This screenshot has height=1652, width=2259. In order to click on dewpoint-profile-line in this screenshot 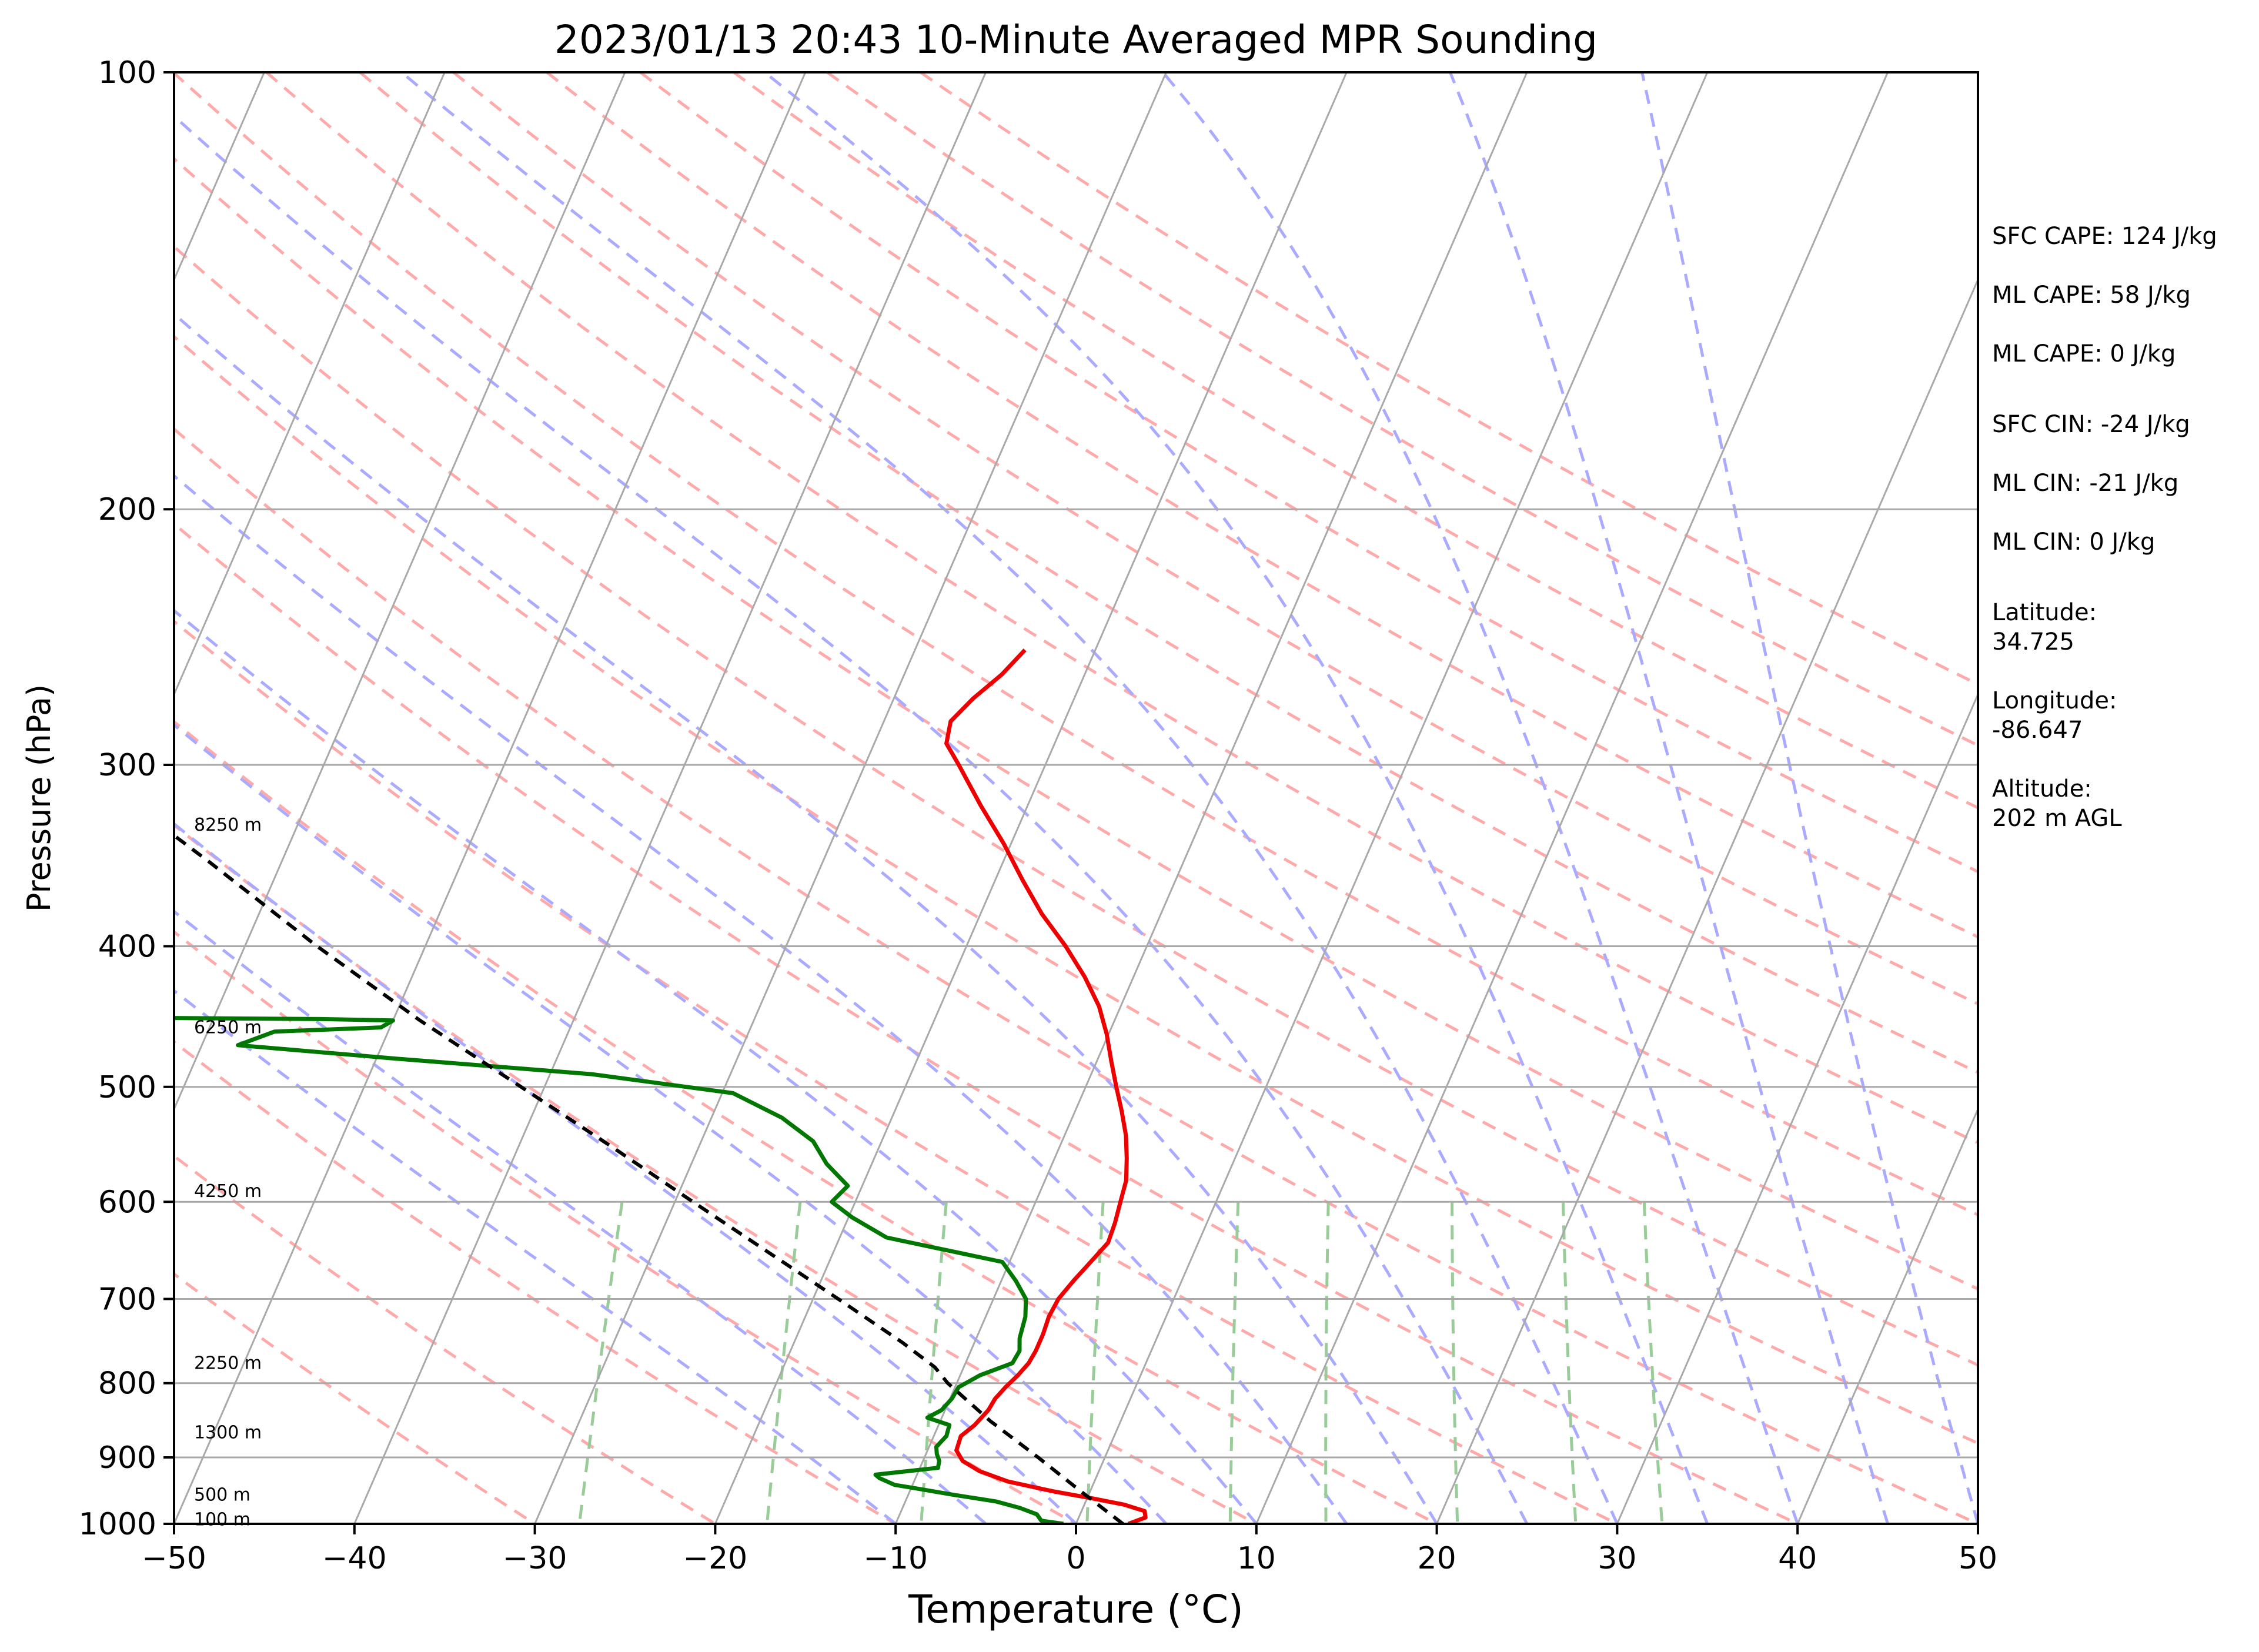, I will do `click(619, 1270)`.